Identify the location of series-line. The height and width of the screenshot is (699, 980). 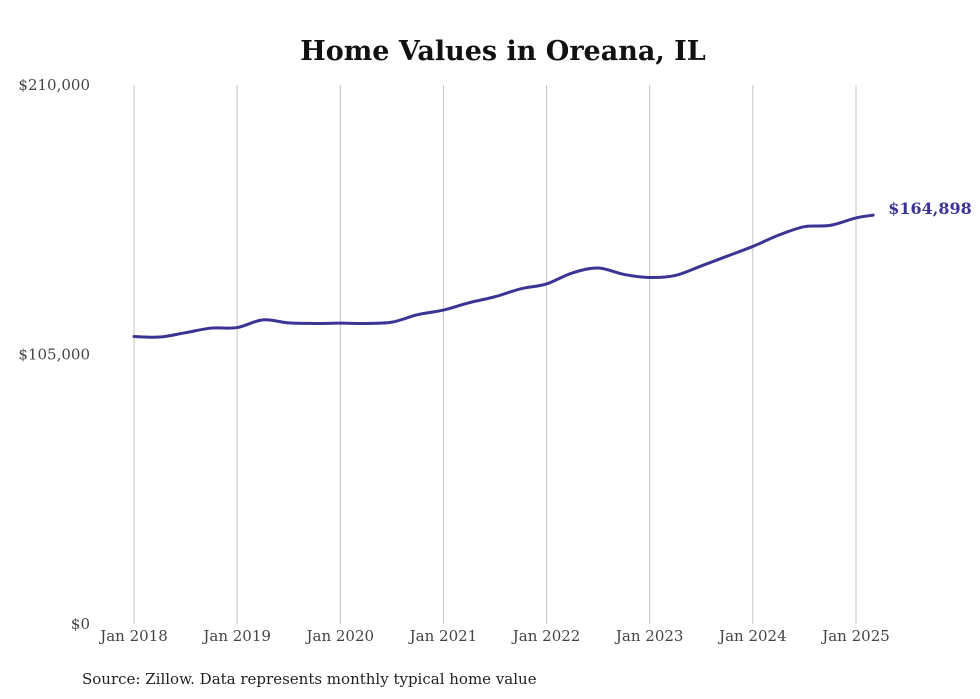
(503, 276).